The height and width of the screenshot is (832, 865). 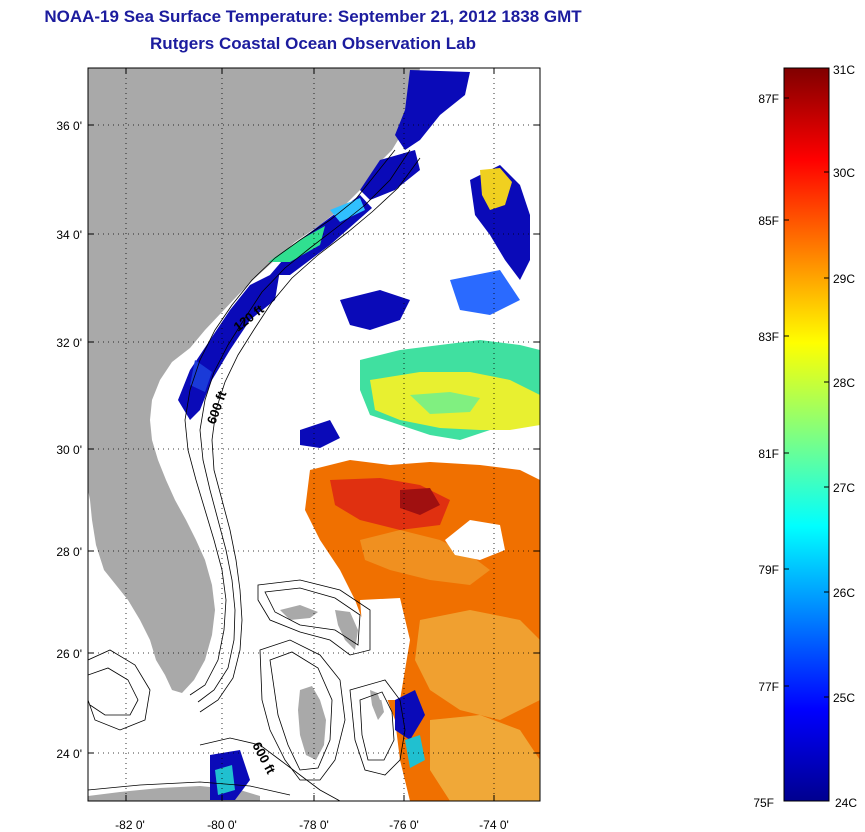 What do you see at coordinates (69, 552) in the screenshot?
I see `lat-label-28: 28 0'` at bounding box center [69, 552].